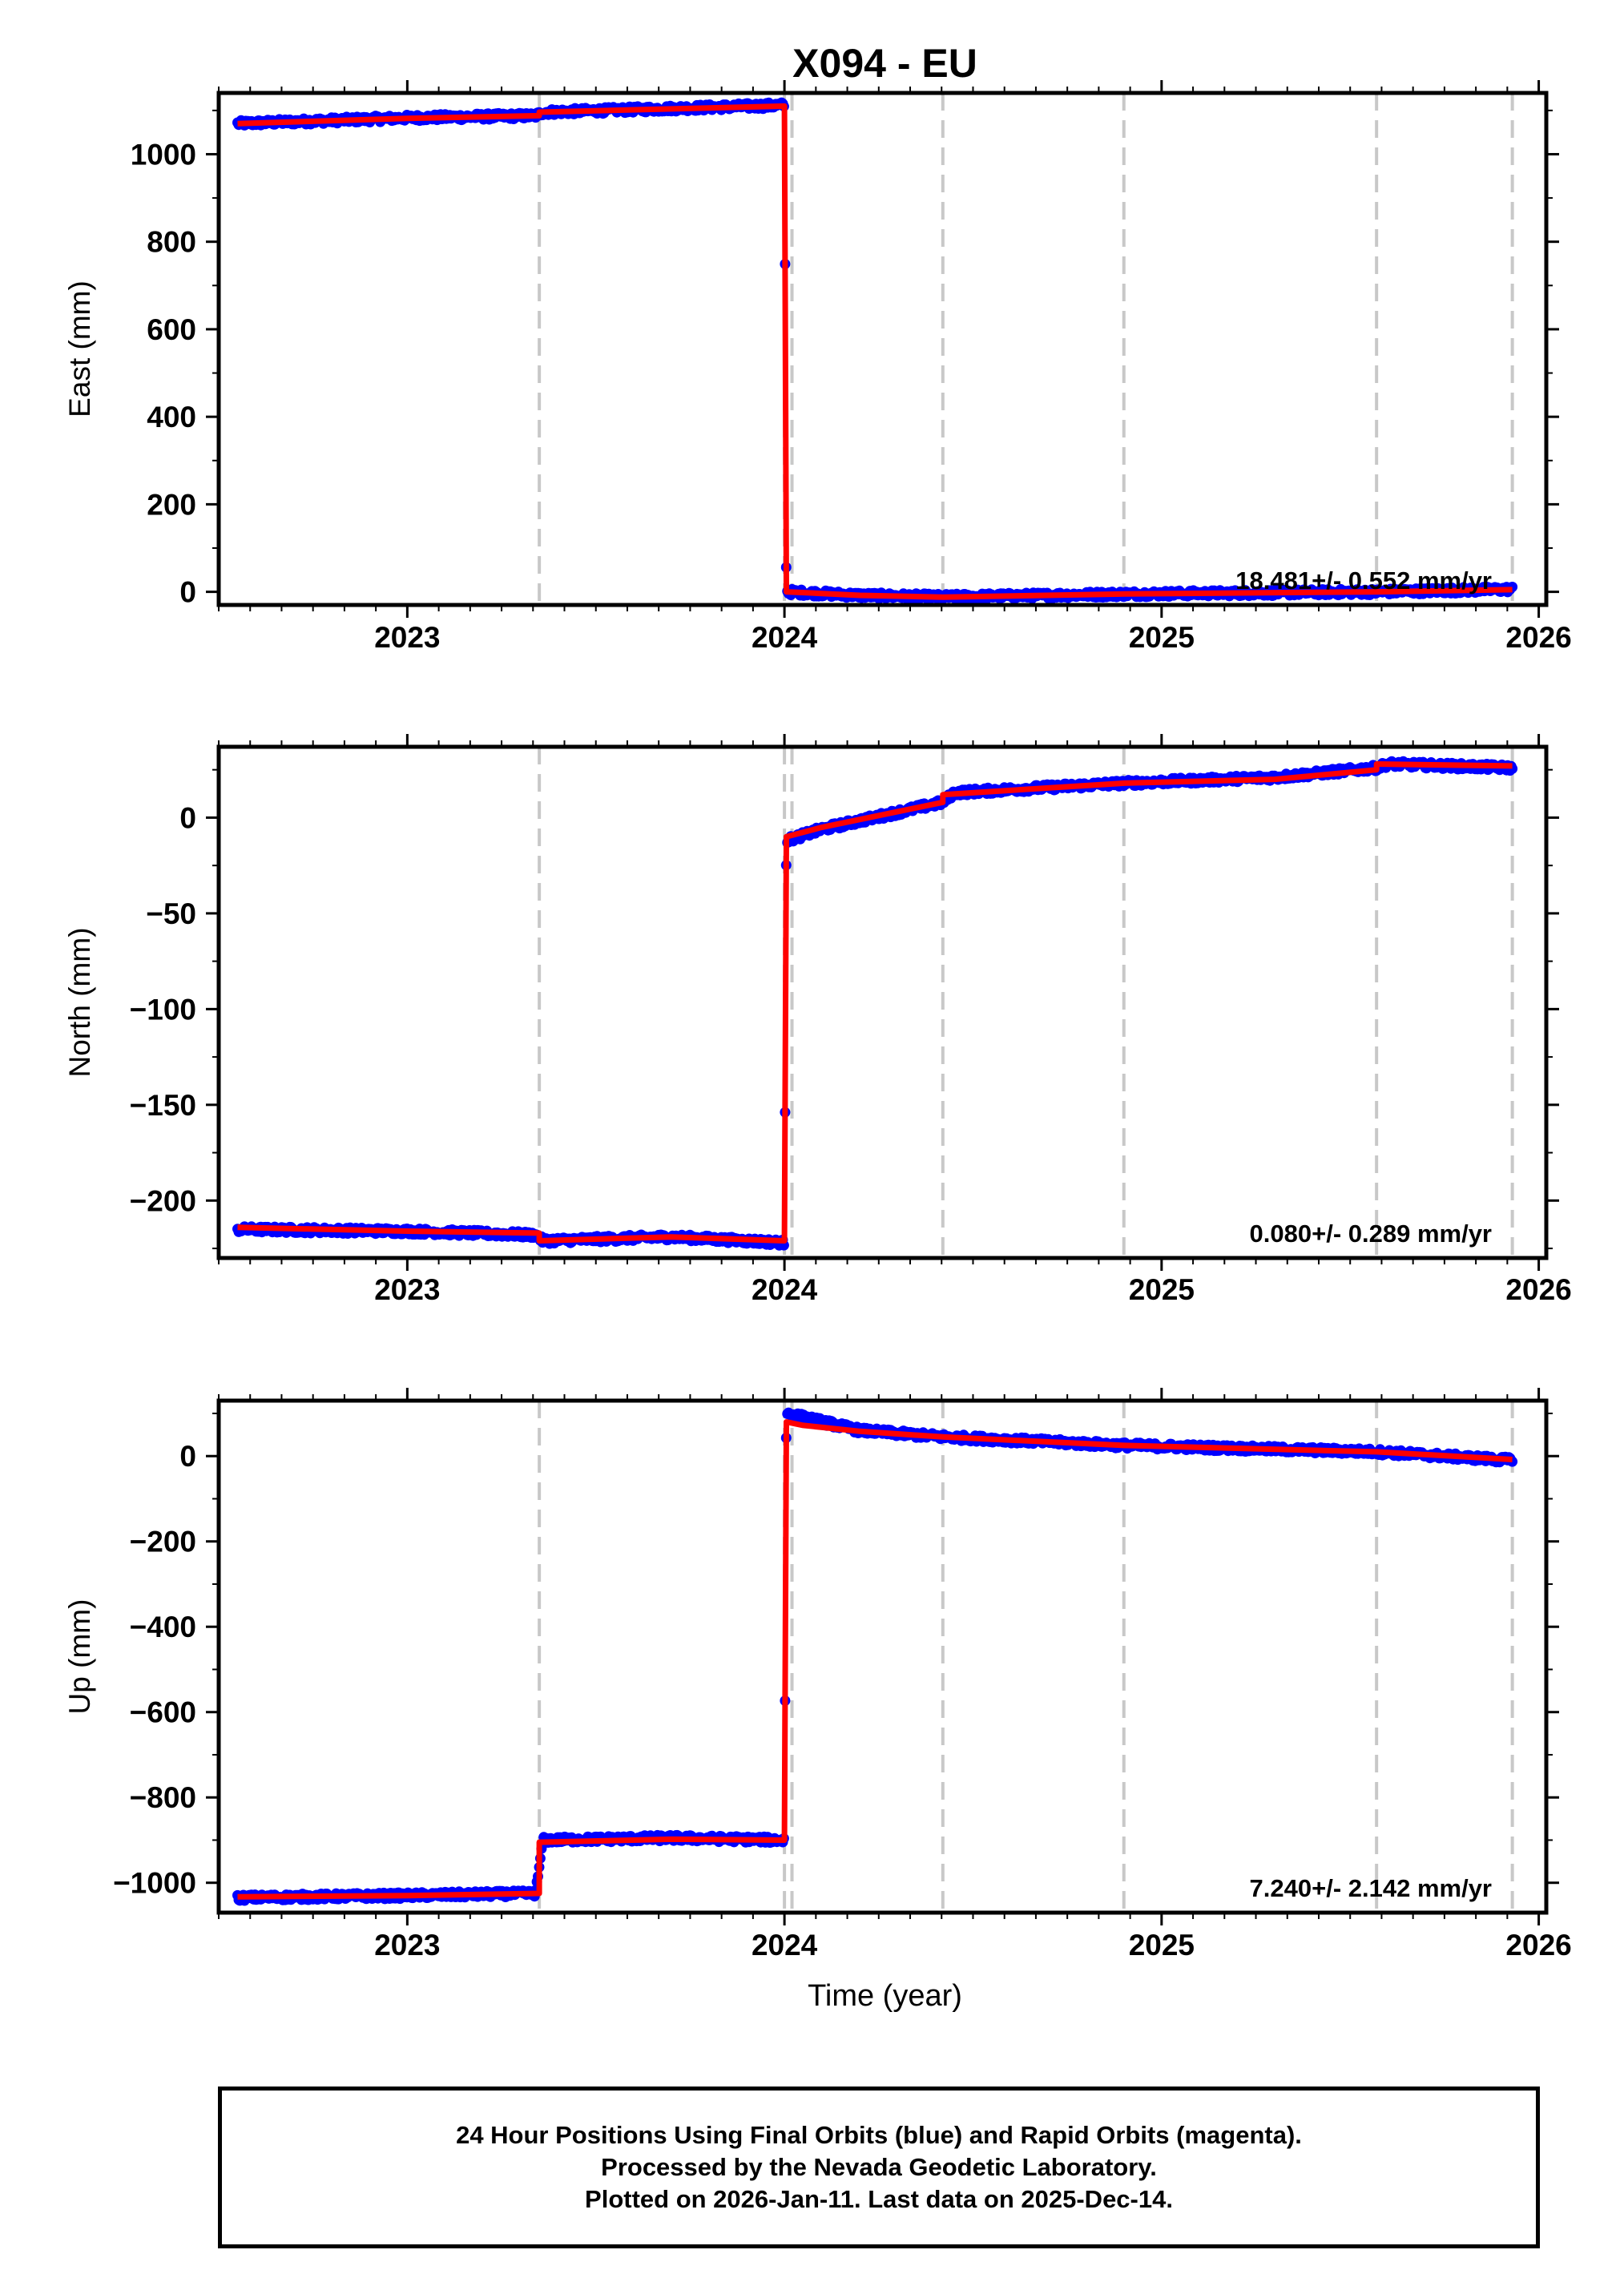 This screenshot has width=1624, height=2270. Describe the element at coordinates (1371, 1234) in the screenshot. I see `rate-label: 0.080+/- 0.289 mm/yr` at that location.